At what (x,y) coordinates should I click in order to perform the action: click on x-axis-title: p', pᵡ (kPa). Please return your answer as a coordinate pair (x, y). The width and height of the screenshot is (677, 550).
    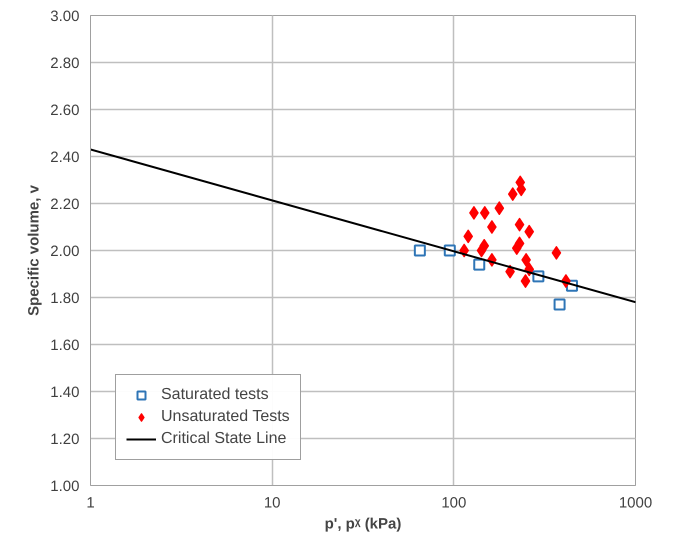
    Looking at the image, I should click on (363, 524).